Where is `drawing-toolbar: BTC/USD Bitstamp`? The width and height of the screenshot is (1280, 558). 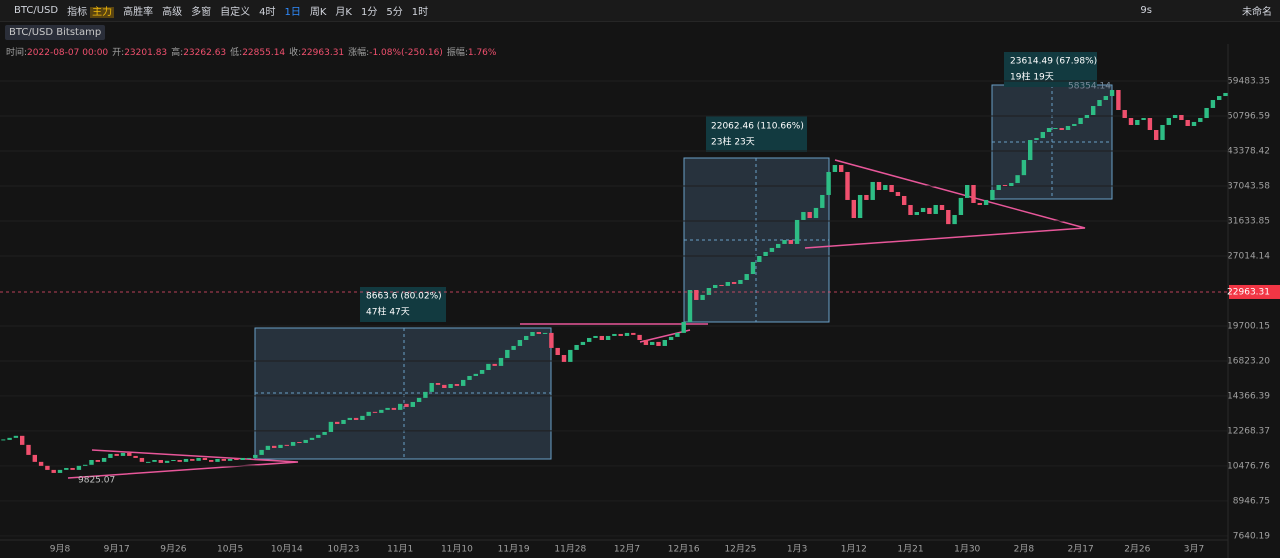 drawing-toolbar: BTC/USD Bitstamp is located at coordinates (640, 32).